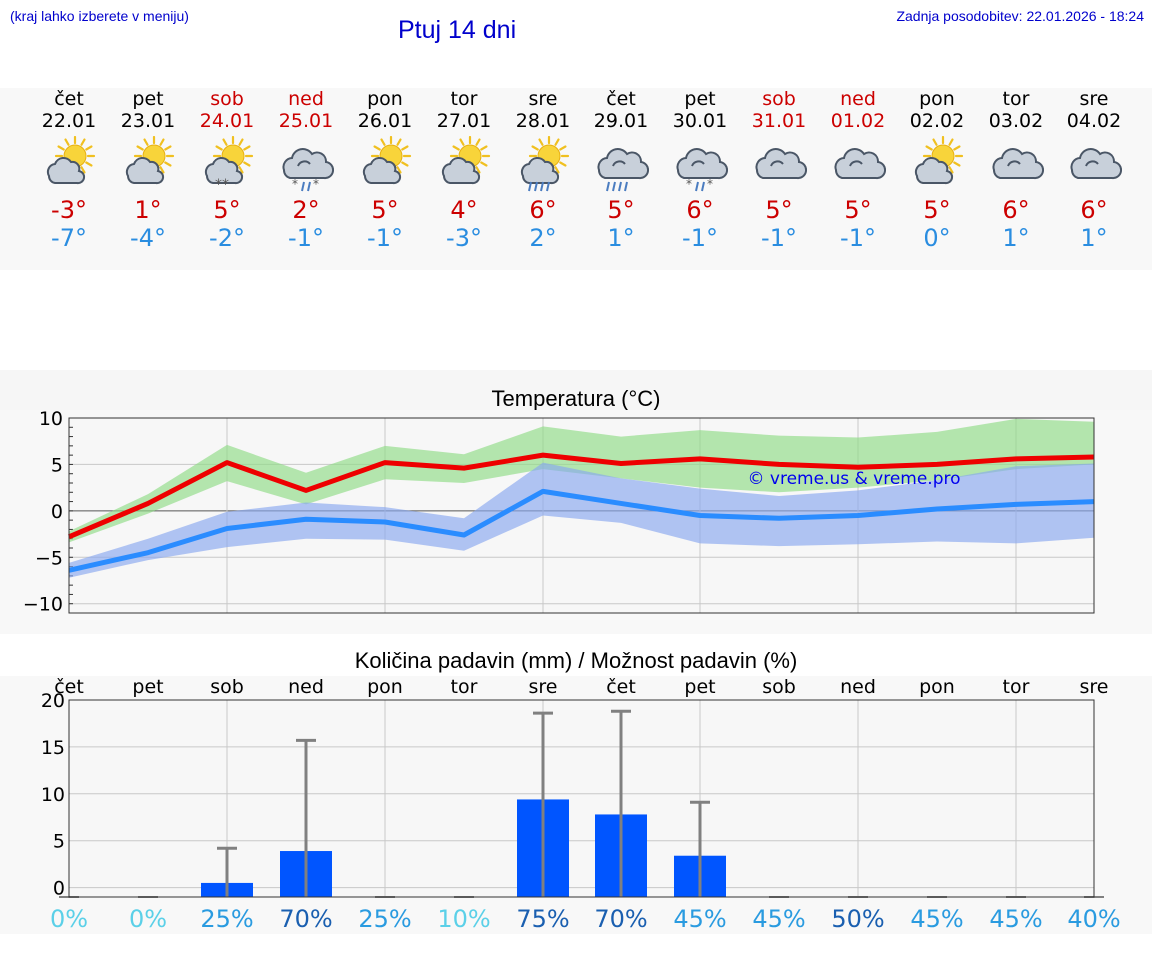 The image size is (1152, 975). Describe the element at coordinates (148, 210) in the screenshot. I see `max-temperature: 1°` at that location.